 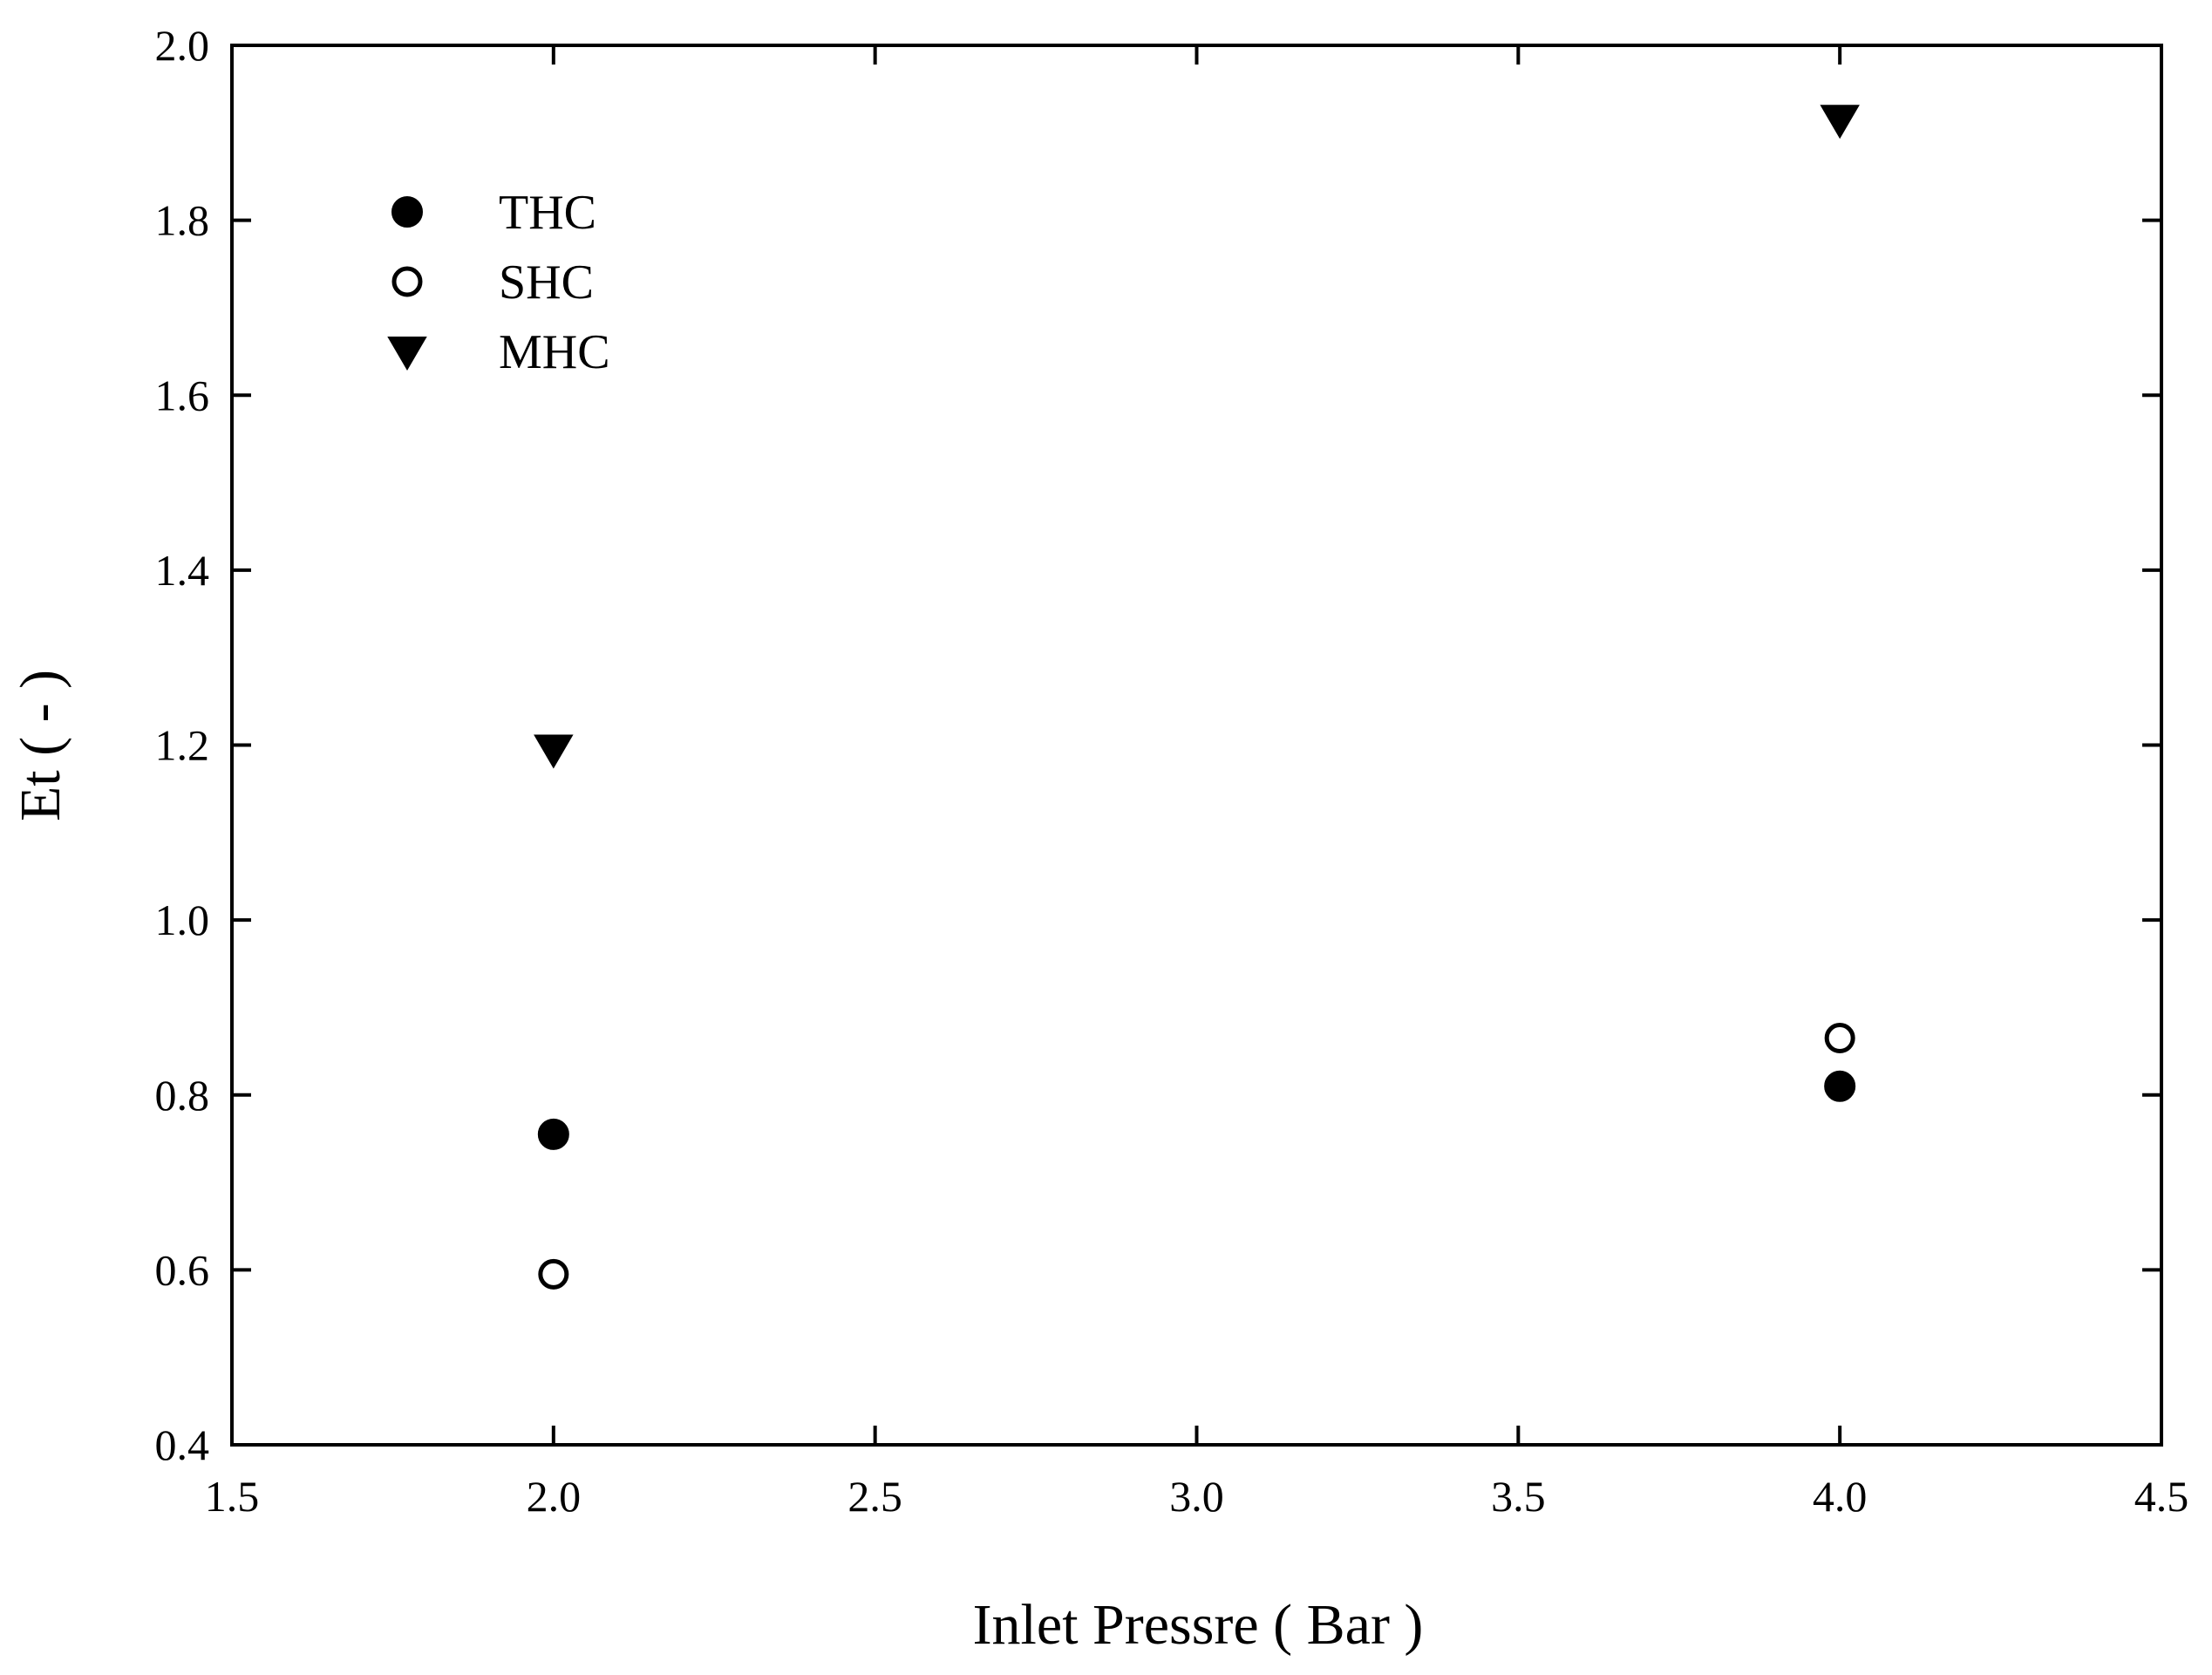 What do you see at coordinates (183, 46) in the screenshot?
I see `y-tick-label: 2.0` at bounding box center [183, 46].